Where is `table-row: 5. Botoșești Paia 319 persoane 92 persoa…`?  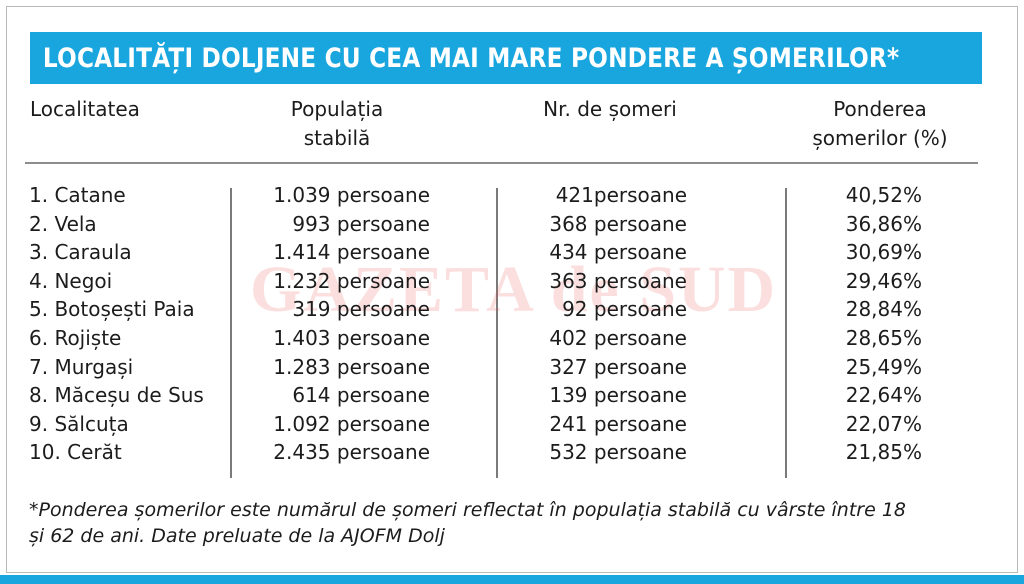 table-row: 5. Botoșești Paia 319 persoane 92 persoa… is located at coordinates (512, 309).